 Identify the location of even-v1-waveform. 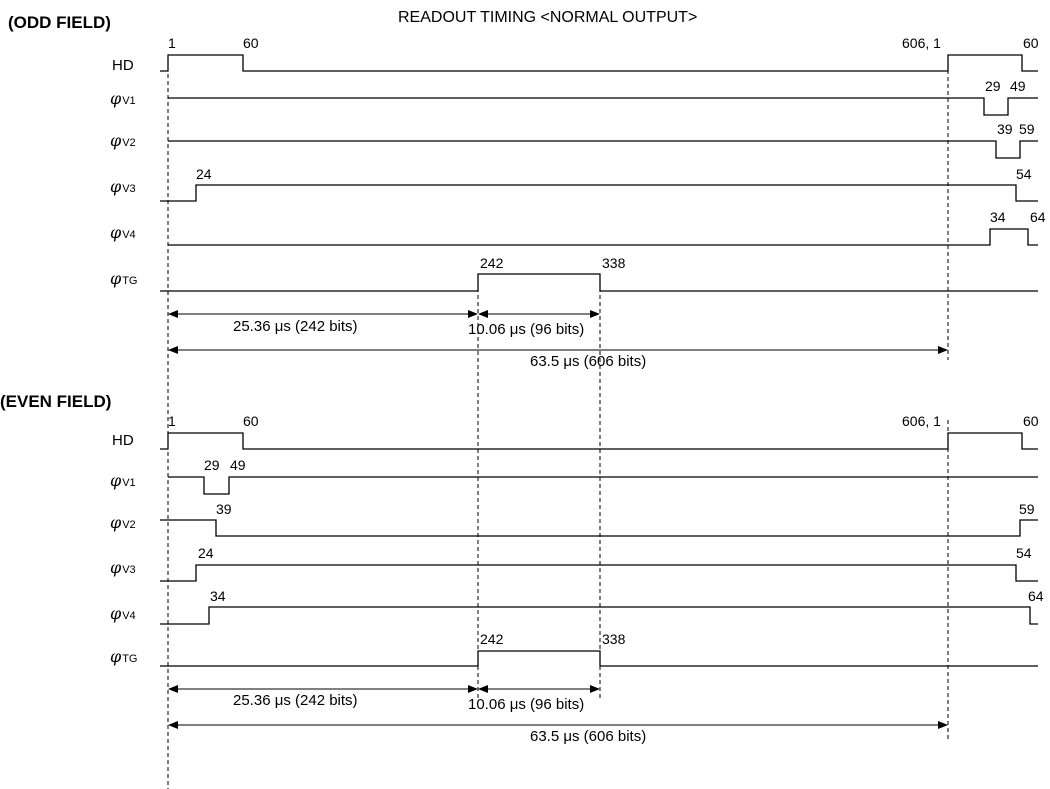
(603, 485).